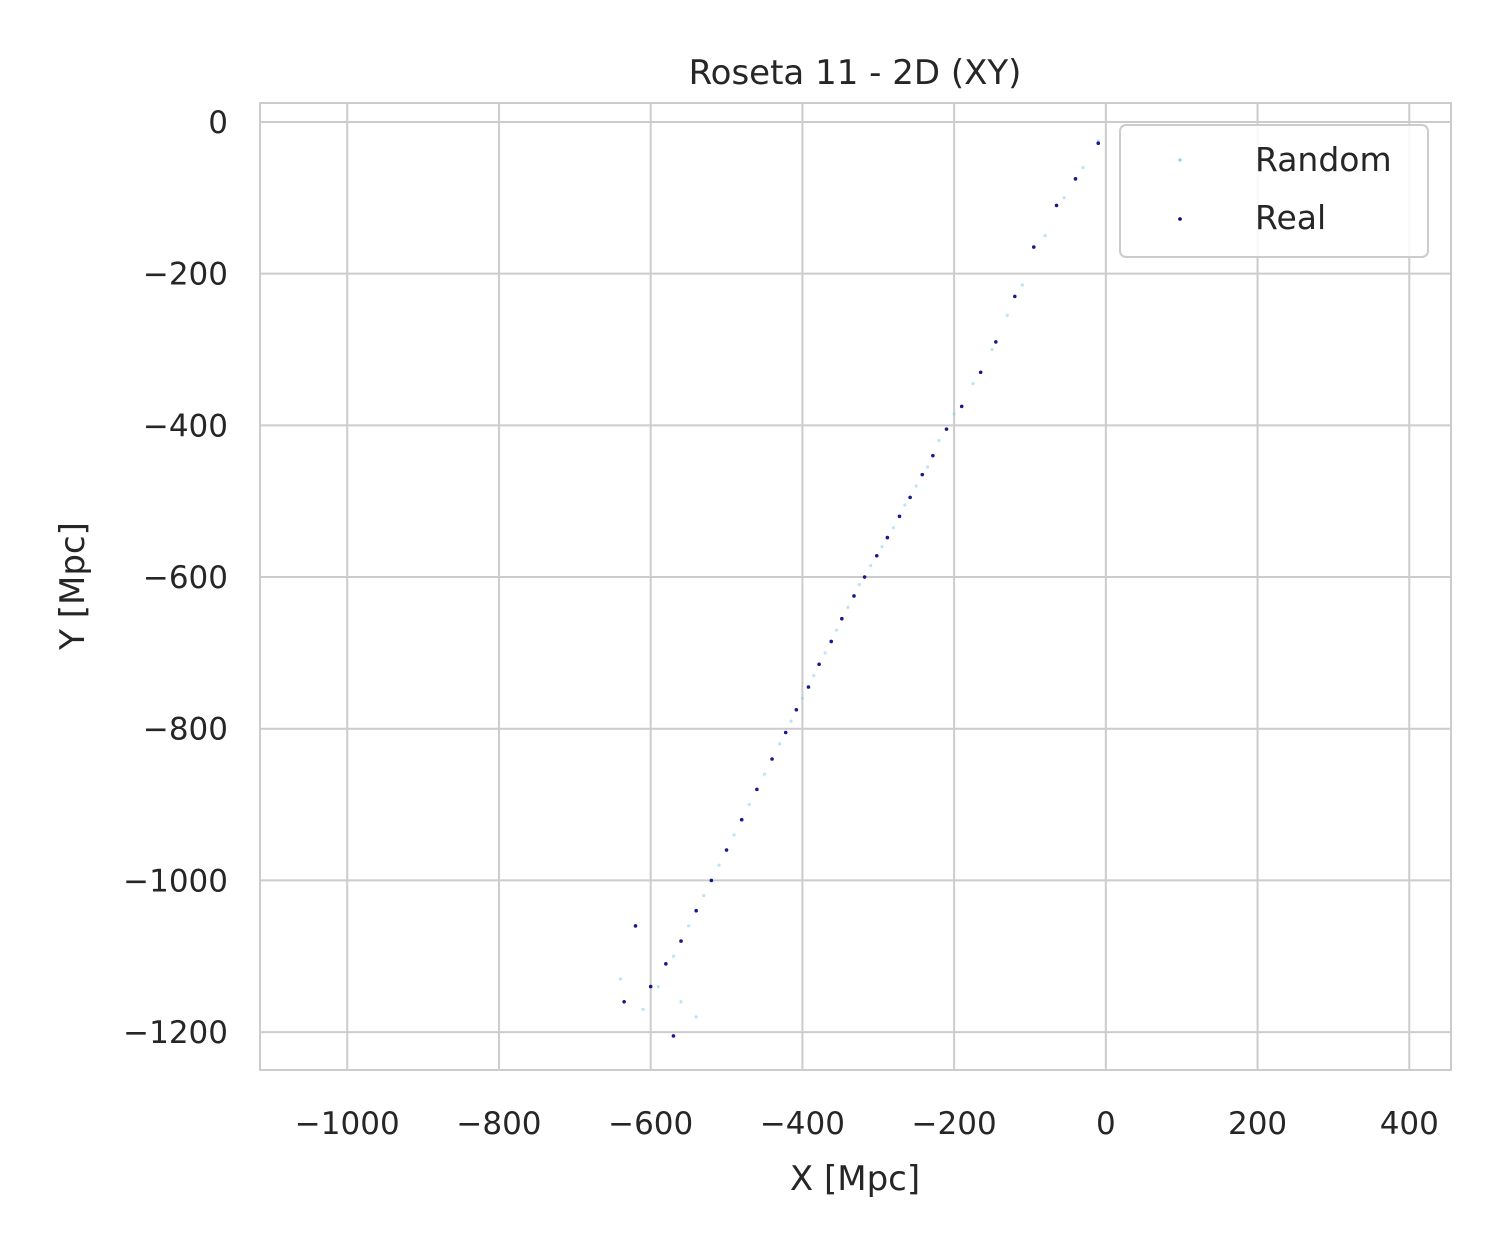 The height and width of the screenshot is (1250, 1500). What do you see at coordinates (1106, 1124) in the screenshot?
I see `x-tick-label: 0` at bounding box center [1106, 1124].